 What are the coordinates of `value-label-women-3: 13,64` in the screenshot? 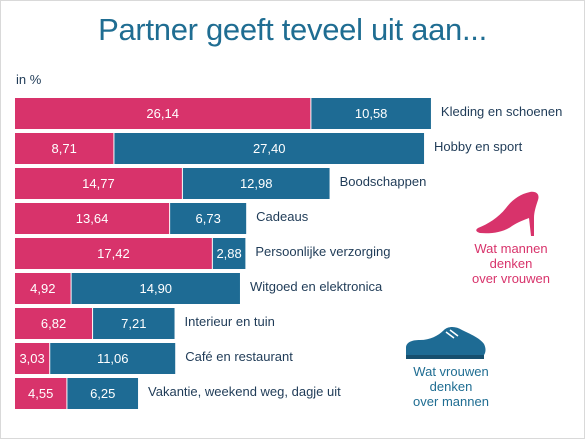 It's located at (92, 218).